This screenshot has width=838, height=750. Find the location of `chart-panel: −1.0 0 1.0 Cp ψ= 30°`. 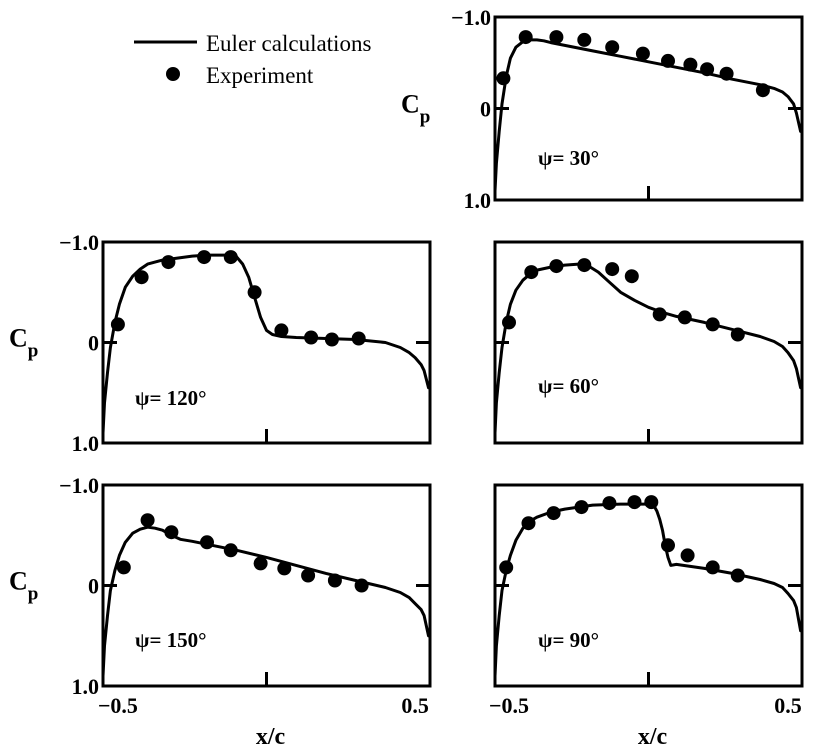

chart-panel: −1.0 0 1.0 Cp ψ= 30° is located at coordinates (602, 109).